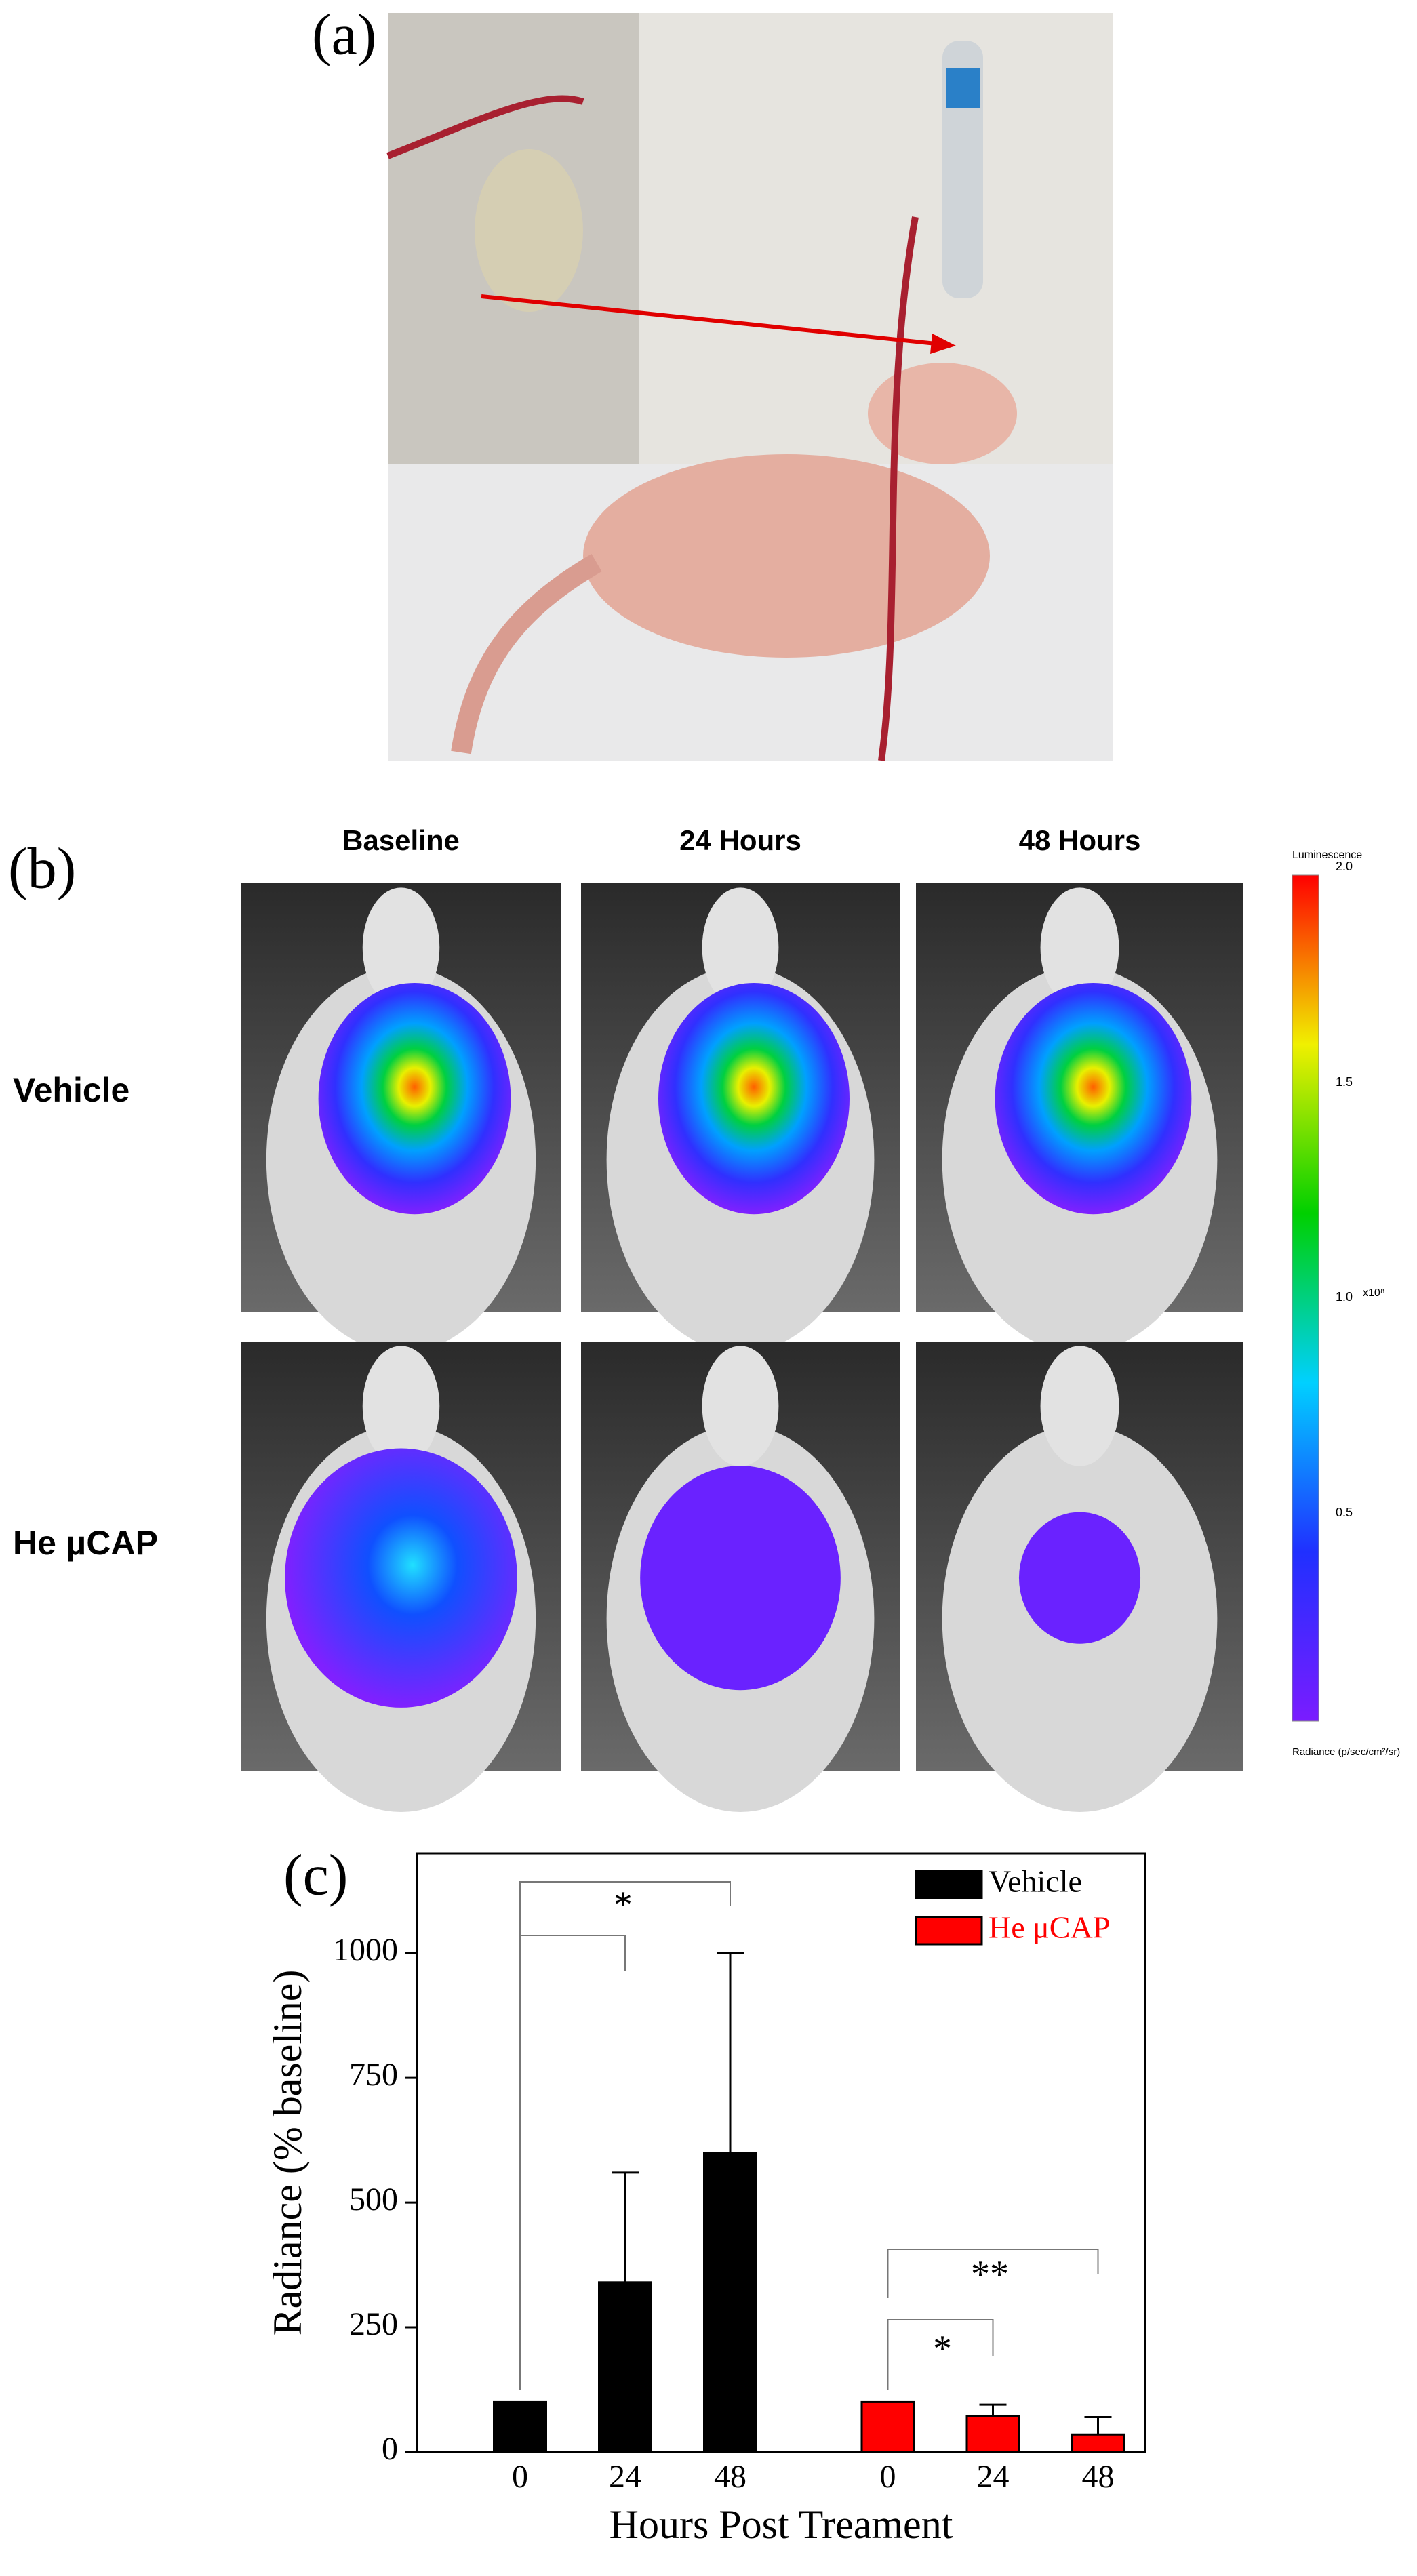 This screenshot has height=2576, width=1417. I want to click on colorbar-tick-label: 1.5, so click(1344, 1082).